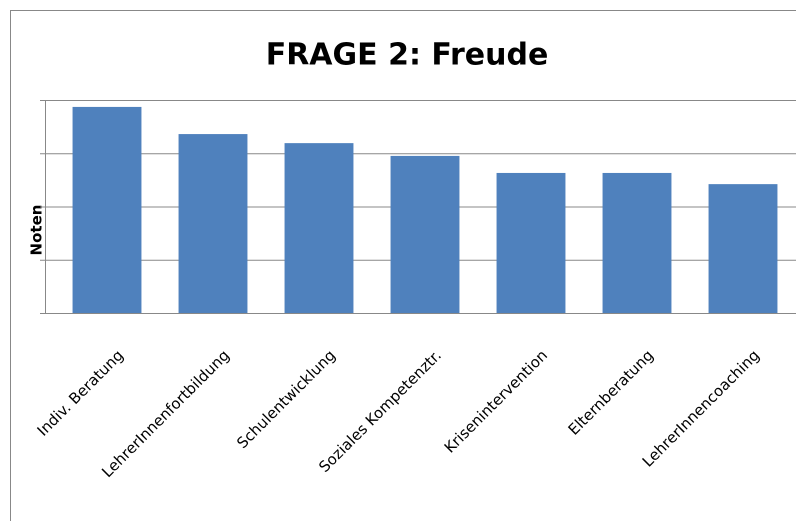 The height and width of the screenshot is (521, 796). I want to click on chart-title: FRAGE 2: Freude, so click(407, 55).